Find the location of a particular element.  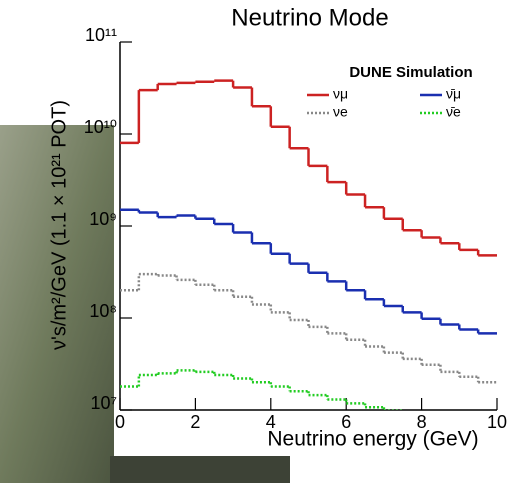

x-tick-label: 4 is located at coordinates (271, 422).